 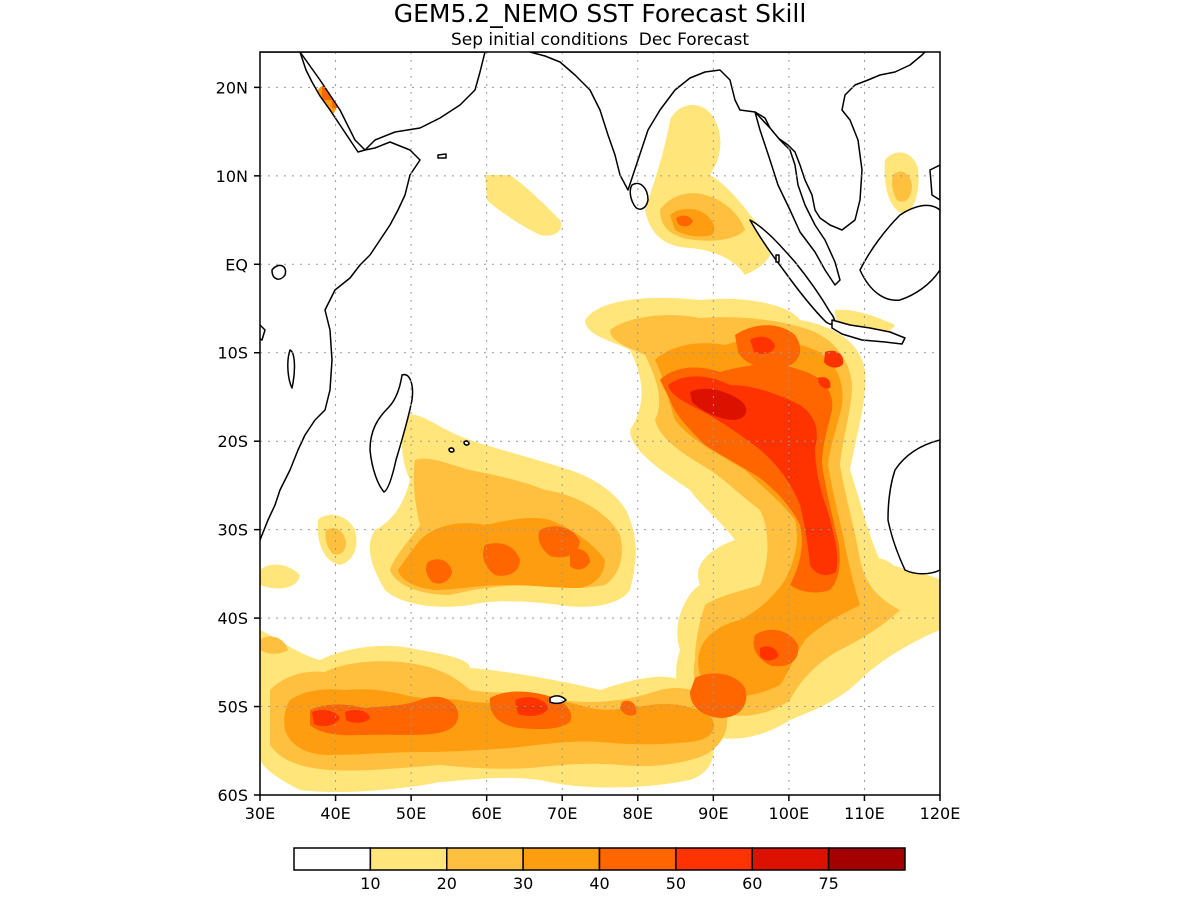 What do you see at coordinates (335, 813) in the screenshot?
I see `lon-tick-label-1: 40E` at bounding box center [335, 813].